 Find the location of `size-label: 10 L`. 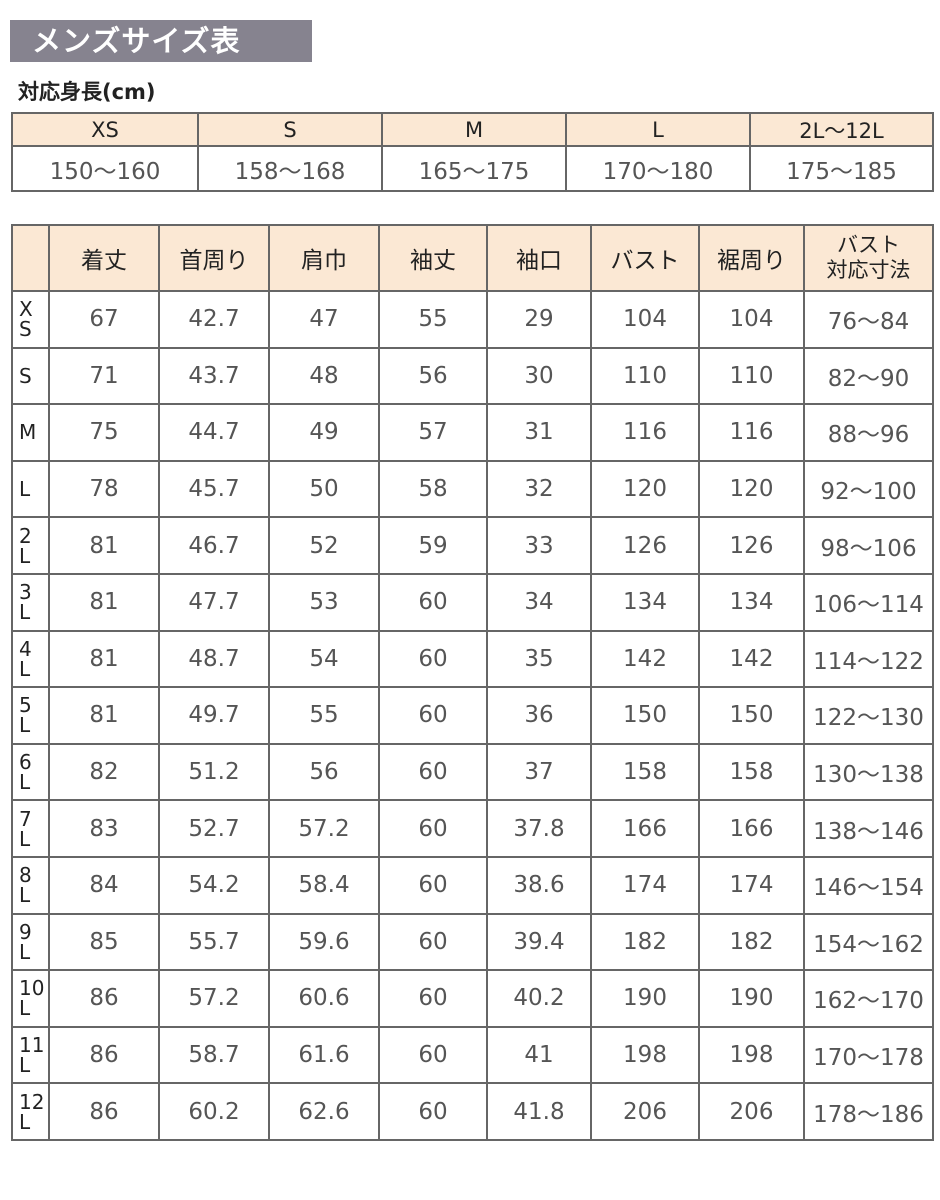

size-label: 10 L is located at coordinates (30, 998).